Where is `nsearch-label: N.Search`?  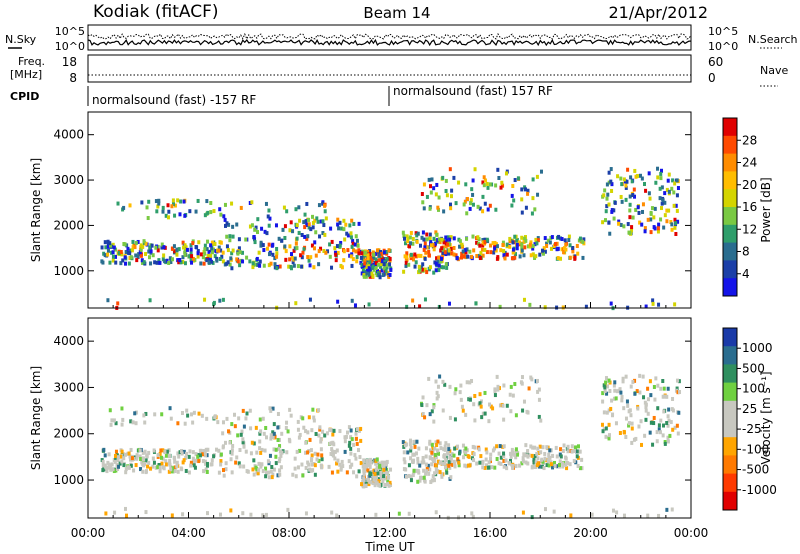 nsearch-label: N.Search is located at coordinates (773, 39).